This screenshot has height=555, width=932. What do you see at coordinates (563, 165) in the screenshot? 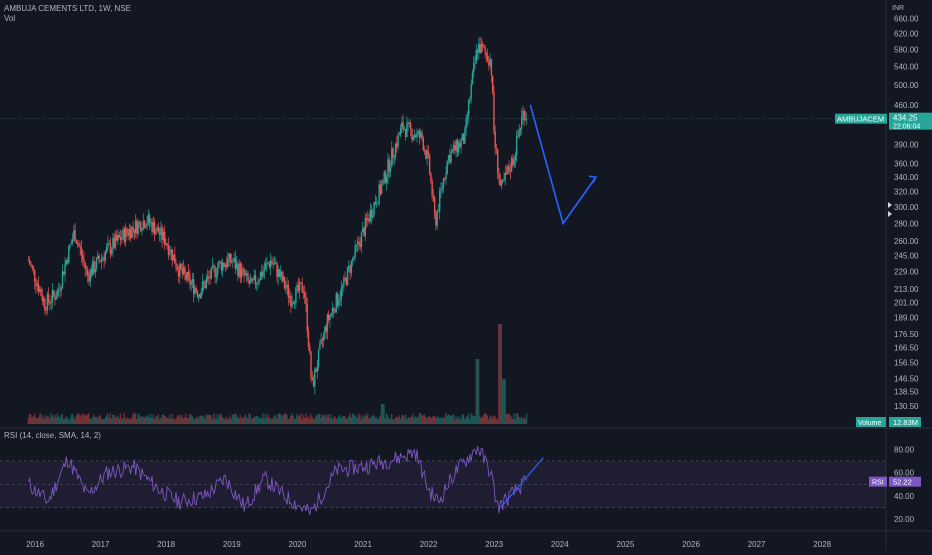
I see `projection-path` at bounding box center [563, 165].